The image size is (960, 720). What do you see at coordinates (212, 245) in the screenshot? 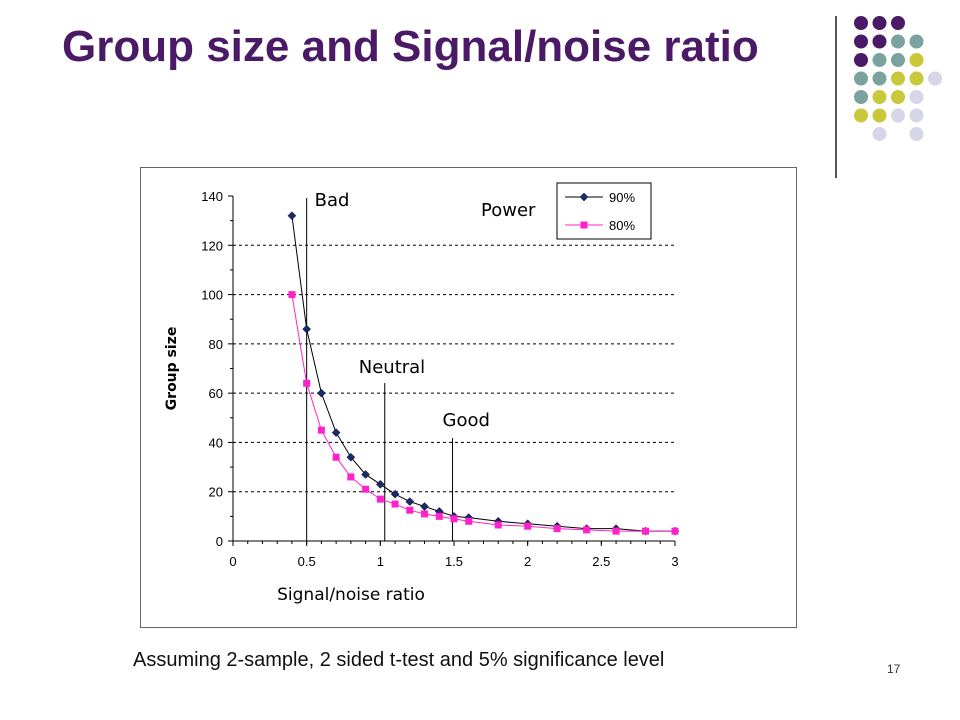
I see `y-tick-label: 120` at bounding box center [212, 245].